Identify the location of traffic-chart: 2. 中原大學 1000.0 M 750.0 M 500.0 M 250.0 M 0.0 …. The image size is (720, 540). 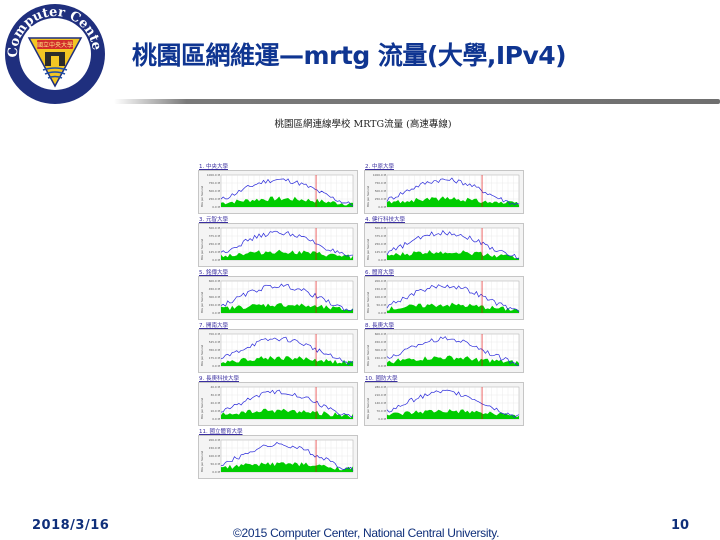
(444, 188).